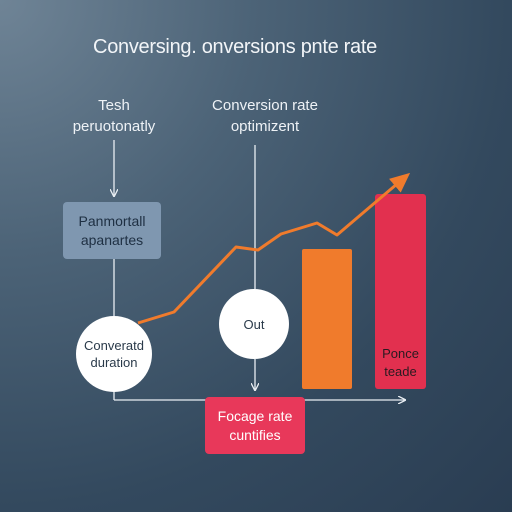 The height and width of the screenshot is (512, 512). What do you see at coordinates (114, 116) in the screenshot?
I see `label-left: Tesh peruotonatly` at bounding box center [114, 116].